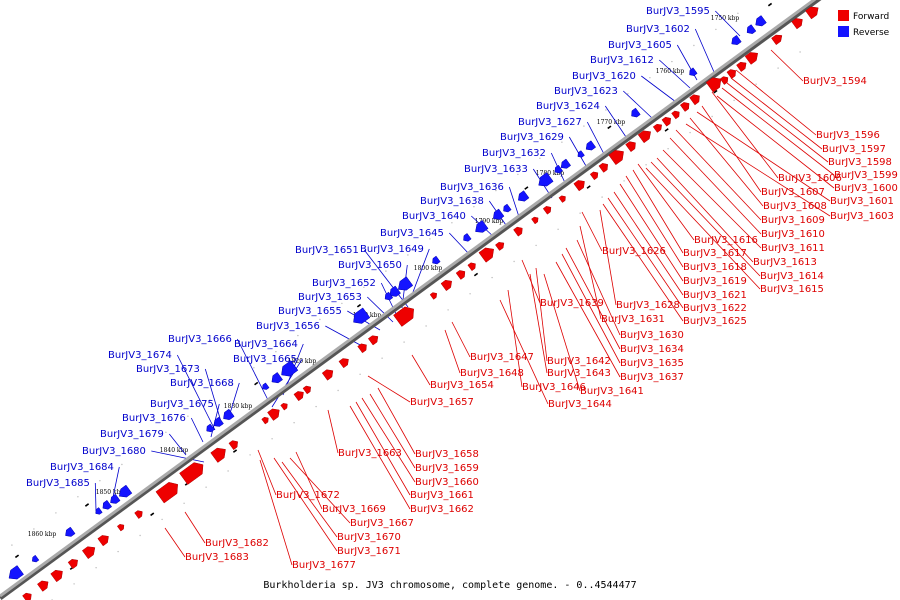 Image resolution: width=900 pixels, height=600 pixels. What do you see at coordinates (58, 483) in the screenshot?
I see `reverse-gene-label: BurJV3_1685` at bounding box center [58, 483].